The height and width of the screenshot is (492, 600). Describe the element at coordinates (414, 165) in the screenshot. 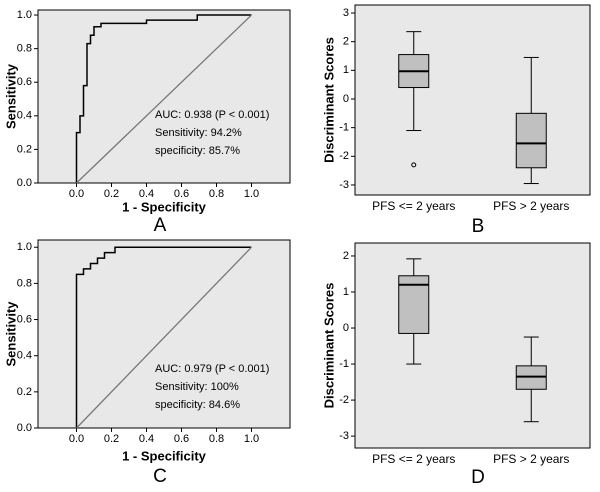

I see `outlier` at that location.